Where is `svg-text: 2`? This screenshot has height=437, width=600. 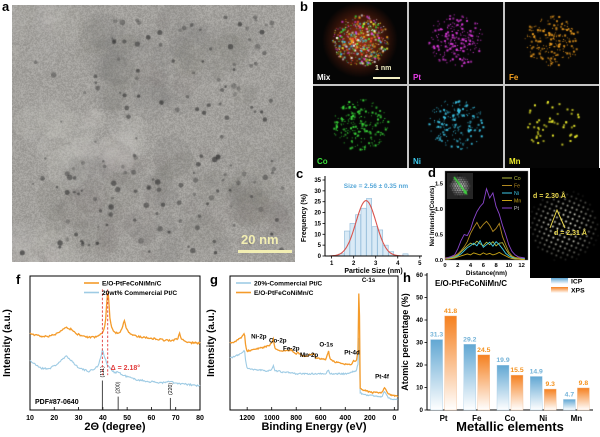 svg-text: 2 is located at coordinates (354, 264).